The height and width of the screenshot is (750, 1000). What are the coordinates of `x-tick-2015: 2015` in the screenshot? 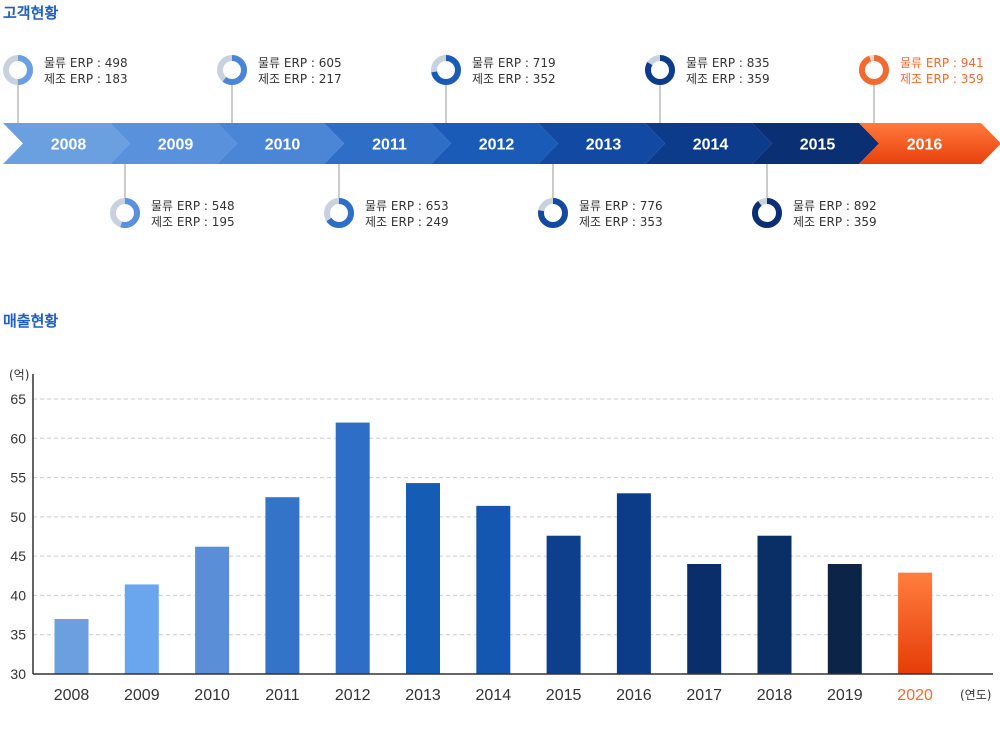 It's located at (564, 695).